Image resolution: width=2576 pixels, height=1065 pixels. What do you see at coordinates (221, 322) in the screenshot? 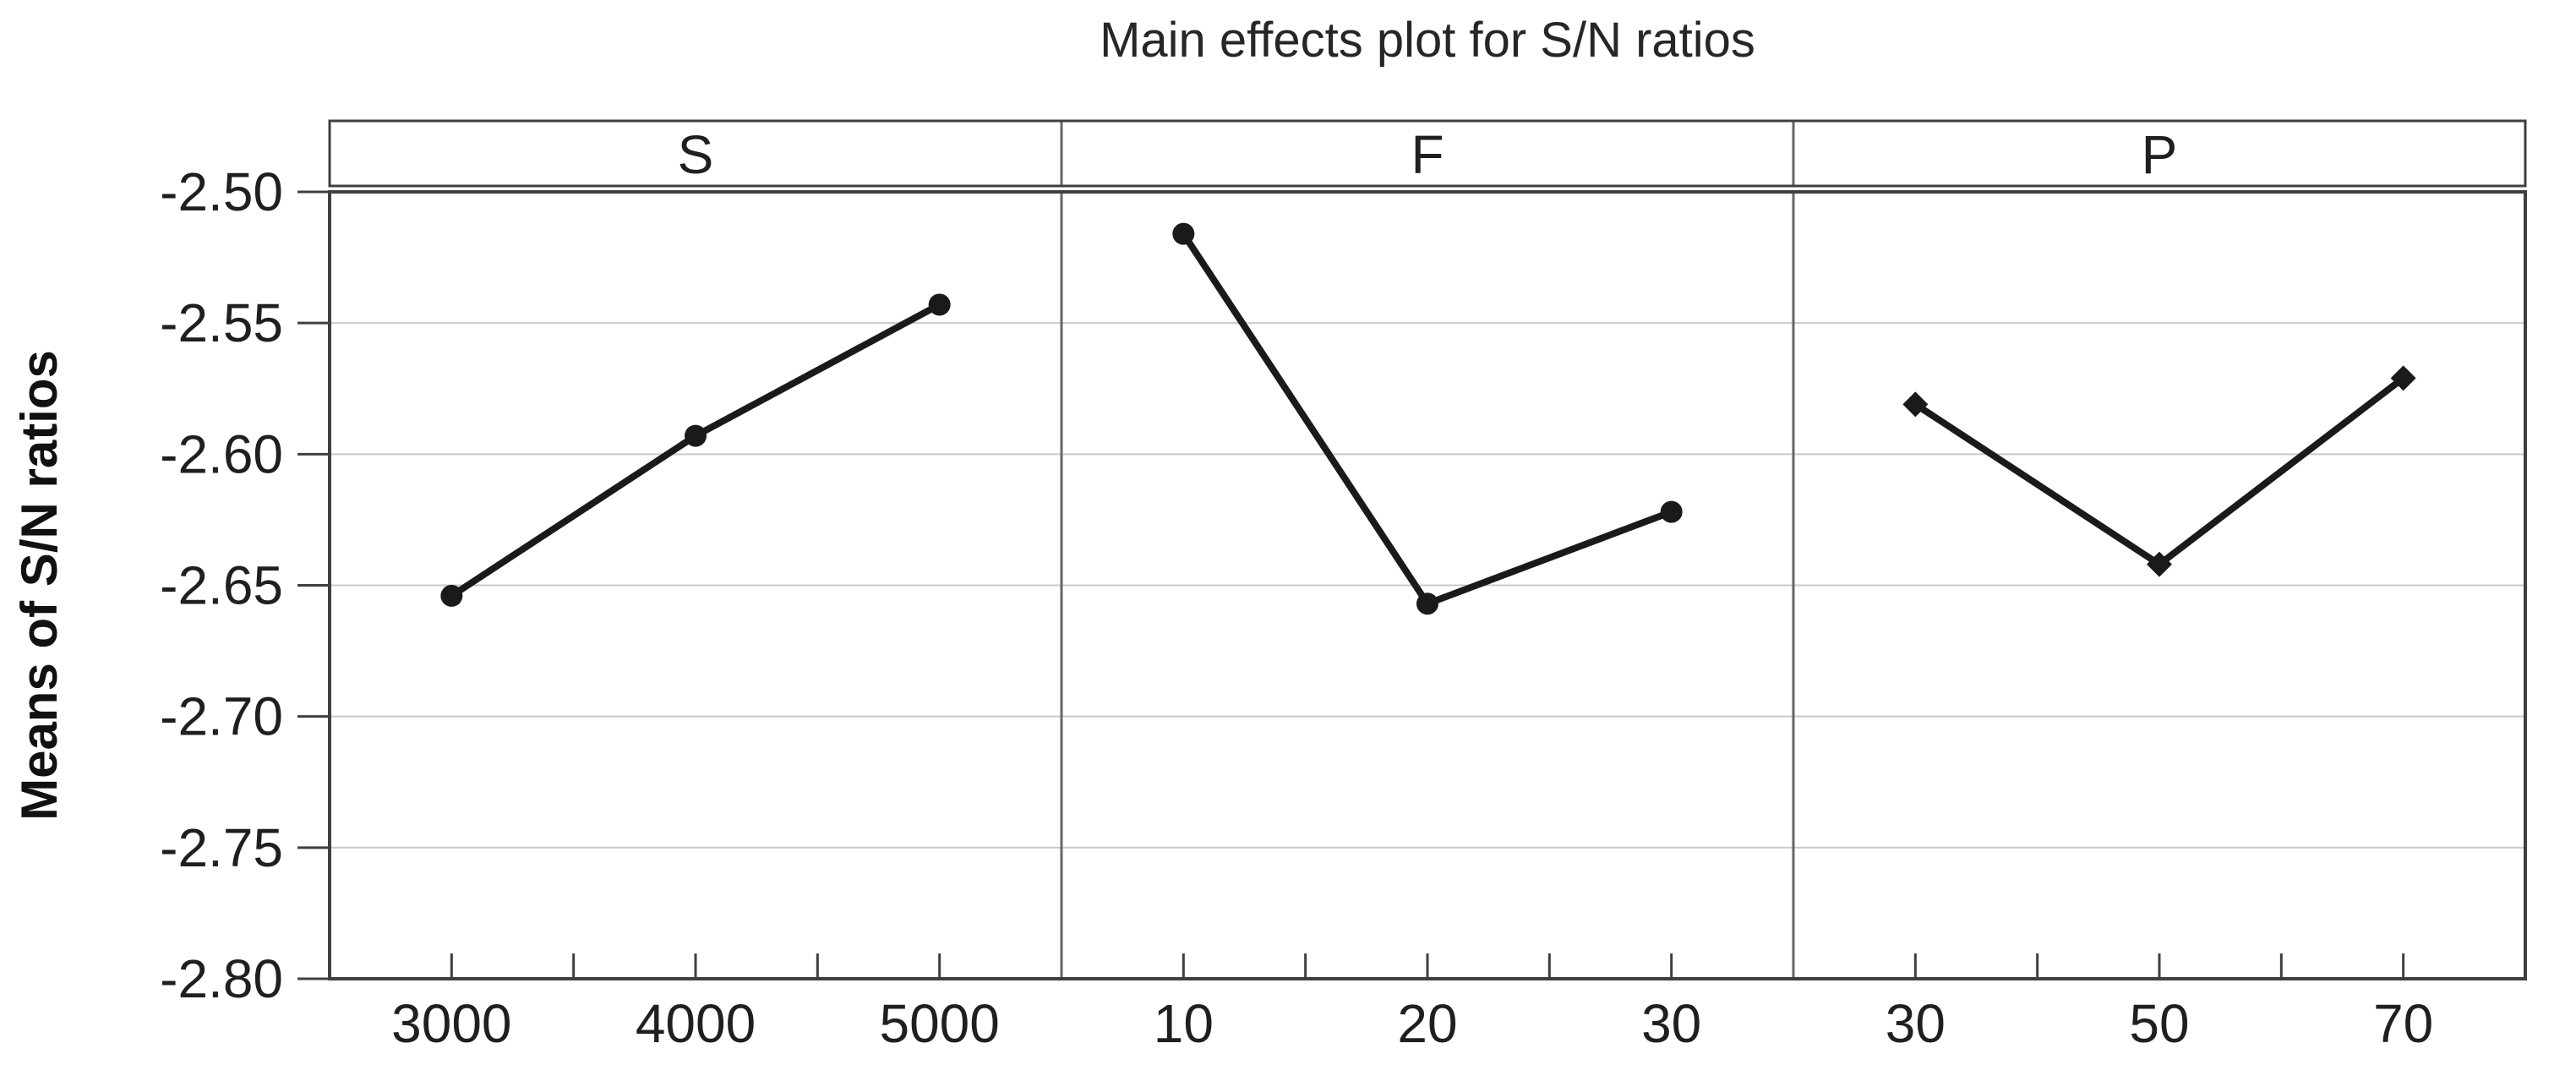
I see `y-tick-label: -2.55` at bounding box center [221, 322].